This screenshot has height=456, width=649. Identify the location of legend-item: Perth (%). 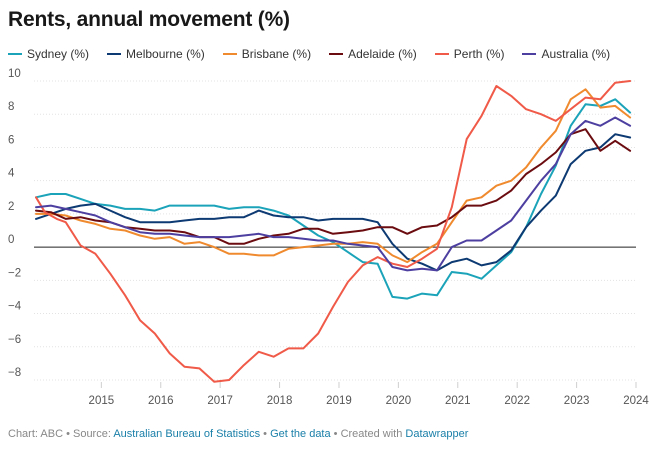
(469, 54).